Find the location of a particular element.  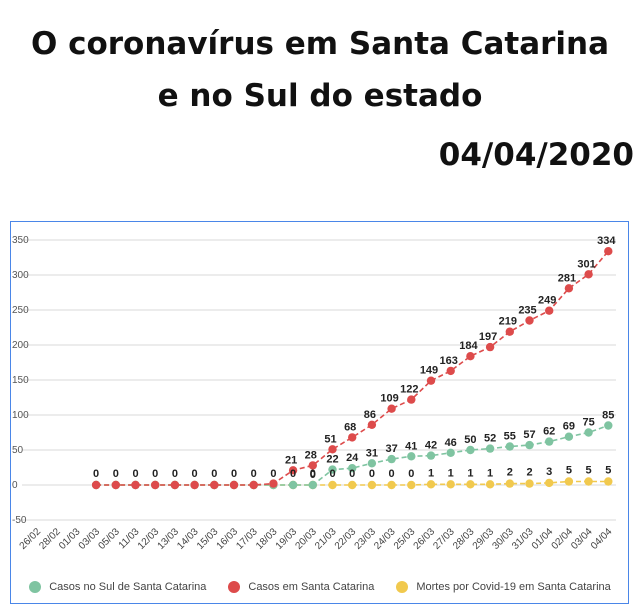

report-date: 04/04/2020 is located at coordinates (536, 155).